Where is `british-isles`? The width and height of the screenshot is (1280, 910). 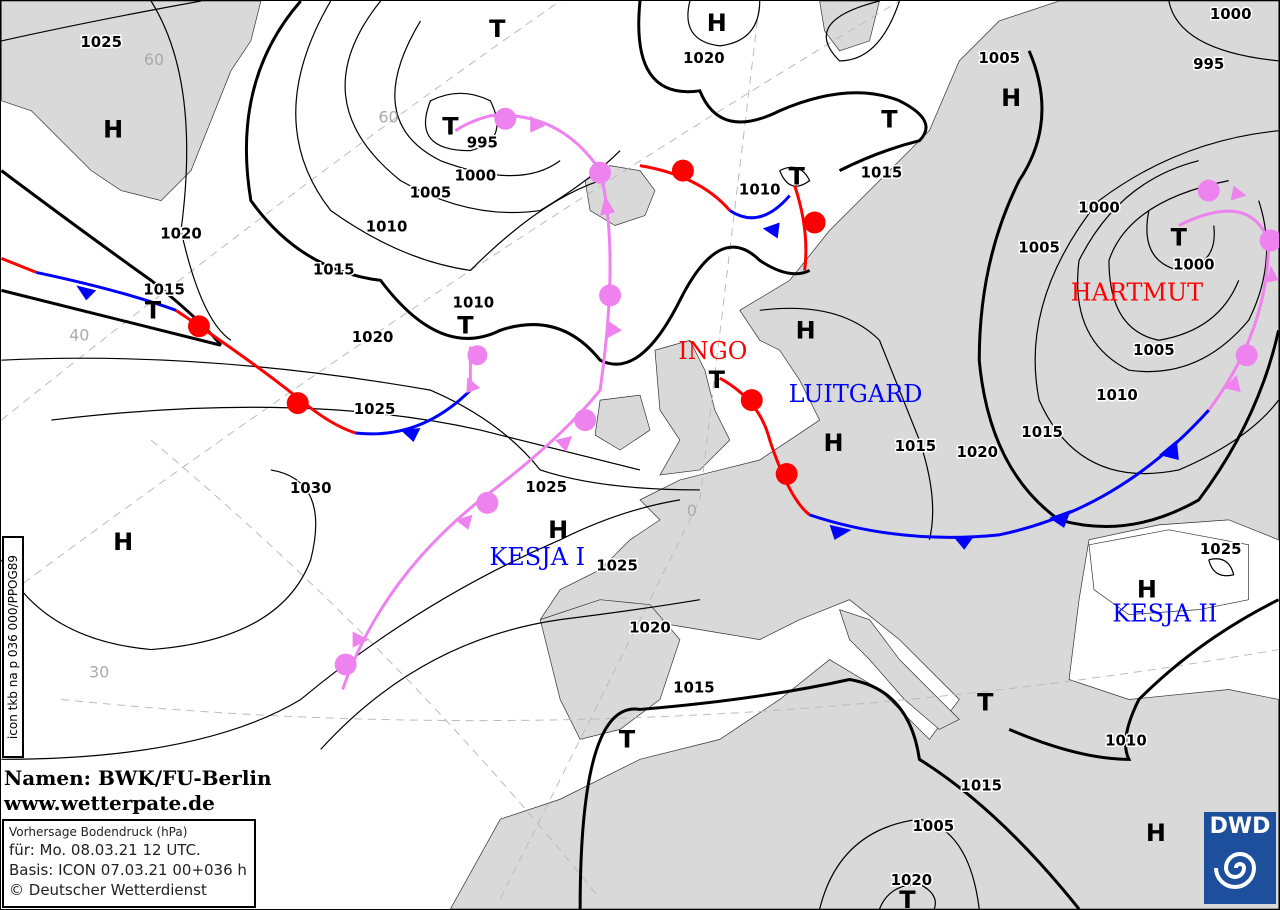 british-isles is located at coordinates (662, 407).